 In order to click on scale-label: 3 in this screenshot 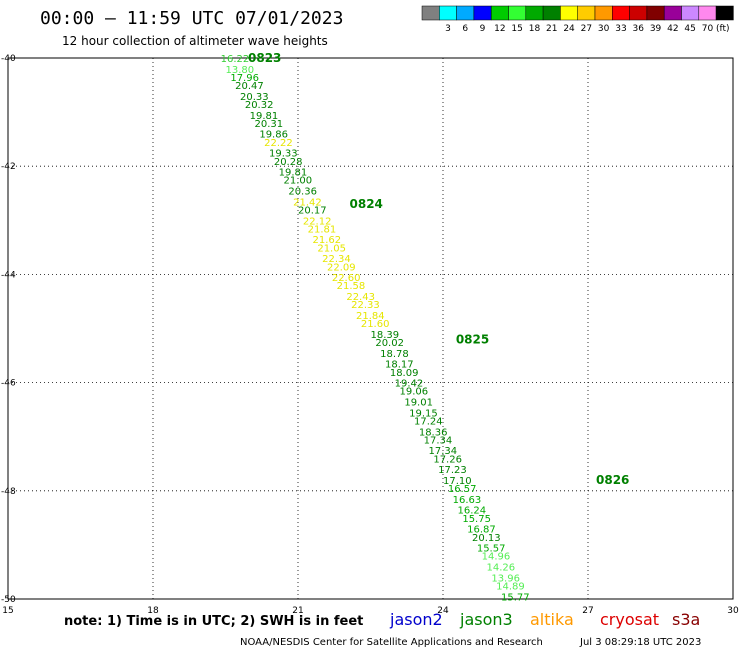, I will do `click(448, 29)`.